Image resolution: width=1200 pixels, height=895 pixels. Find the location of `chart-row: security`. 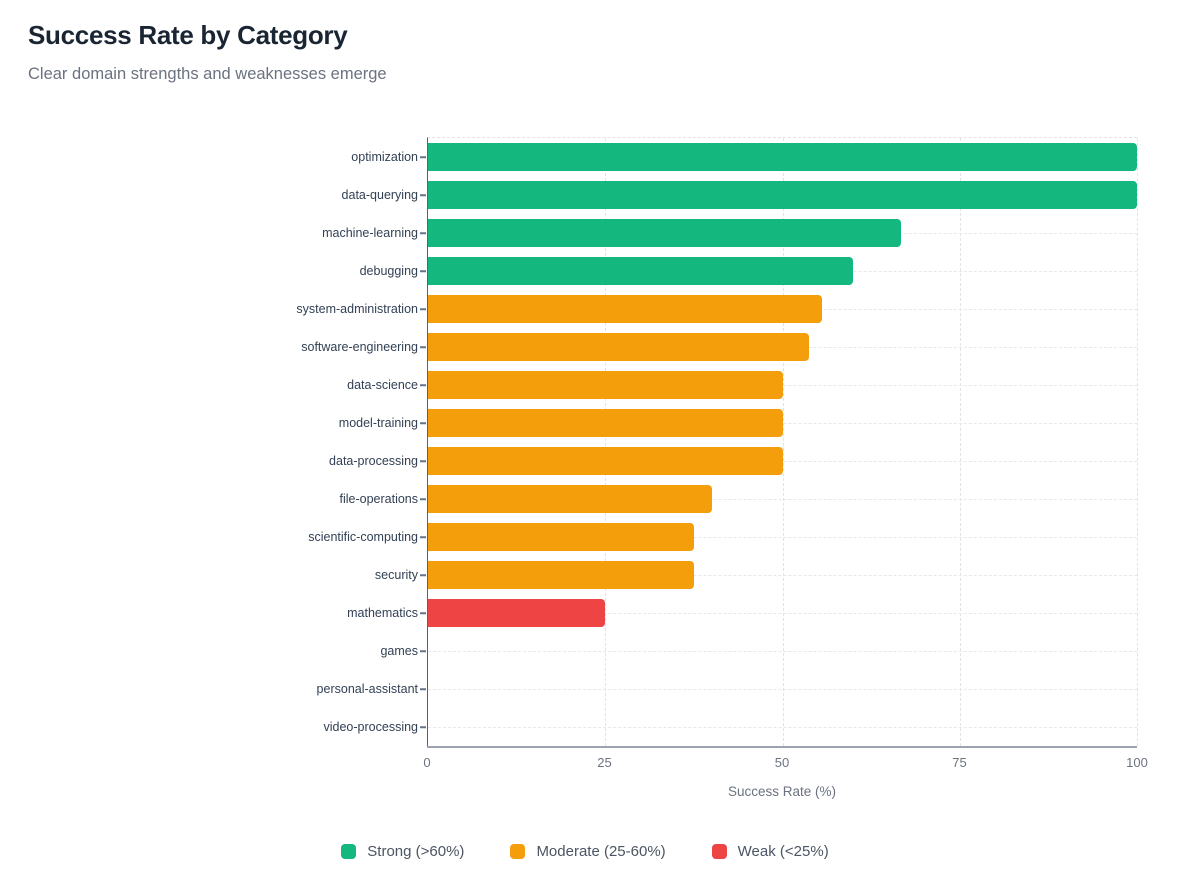

chart-row: security is located at coordinates (756, 575).